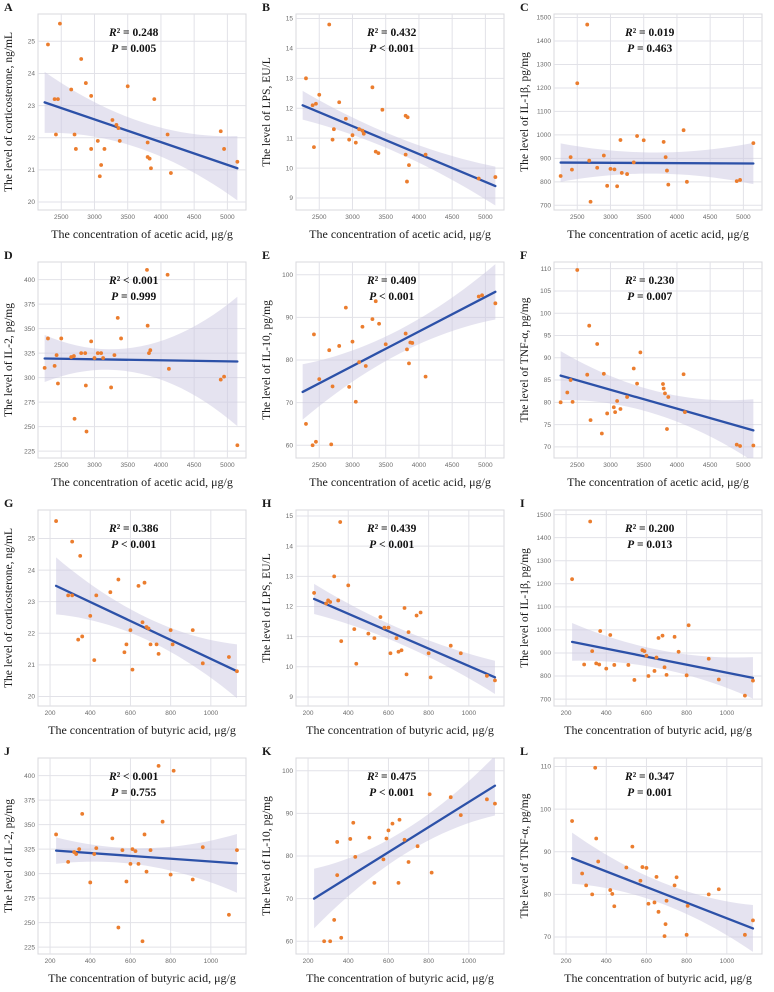 The image size is (774, 992). I want to click on scatter-points, so click(143, 100).